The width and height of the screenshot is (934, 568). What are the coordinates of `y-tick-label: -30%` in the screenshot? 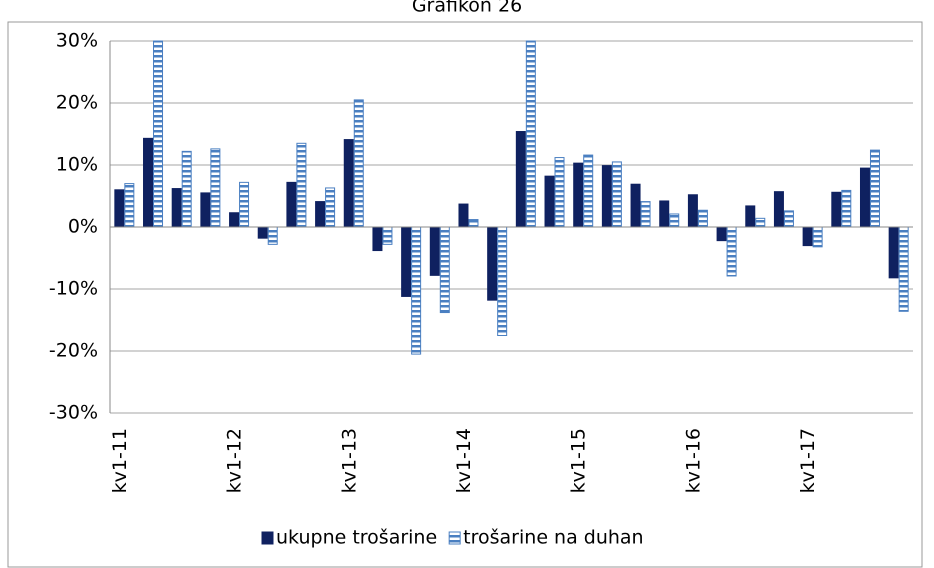 It's located at (73, 413).